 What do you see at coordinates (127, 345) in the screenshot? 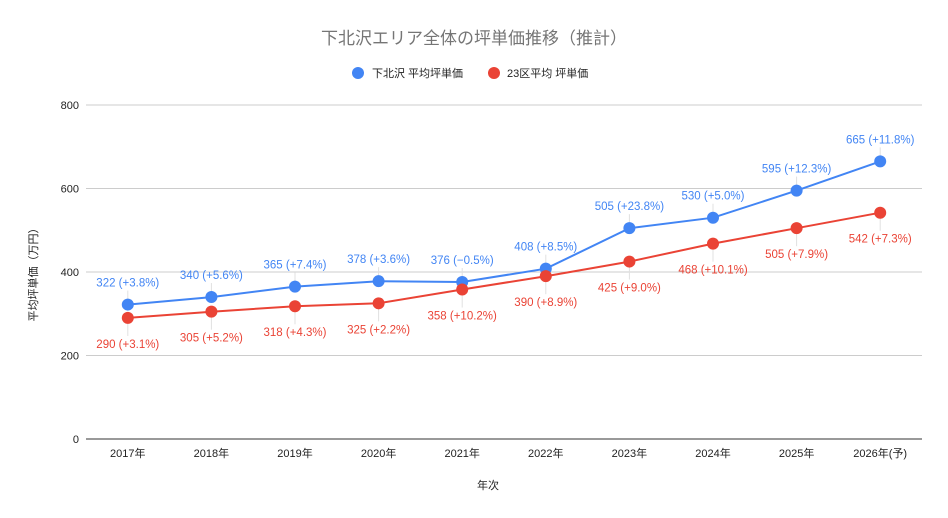
I see `data-label: 290 (+3.1%)` at bounding box center [127, 345].